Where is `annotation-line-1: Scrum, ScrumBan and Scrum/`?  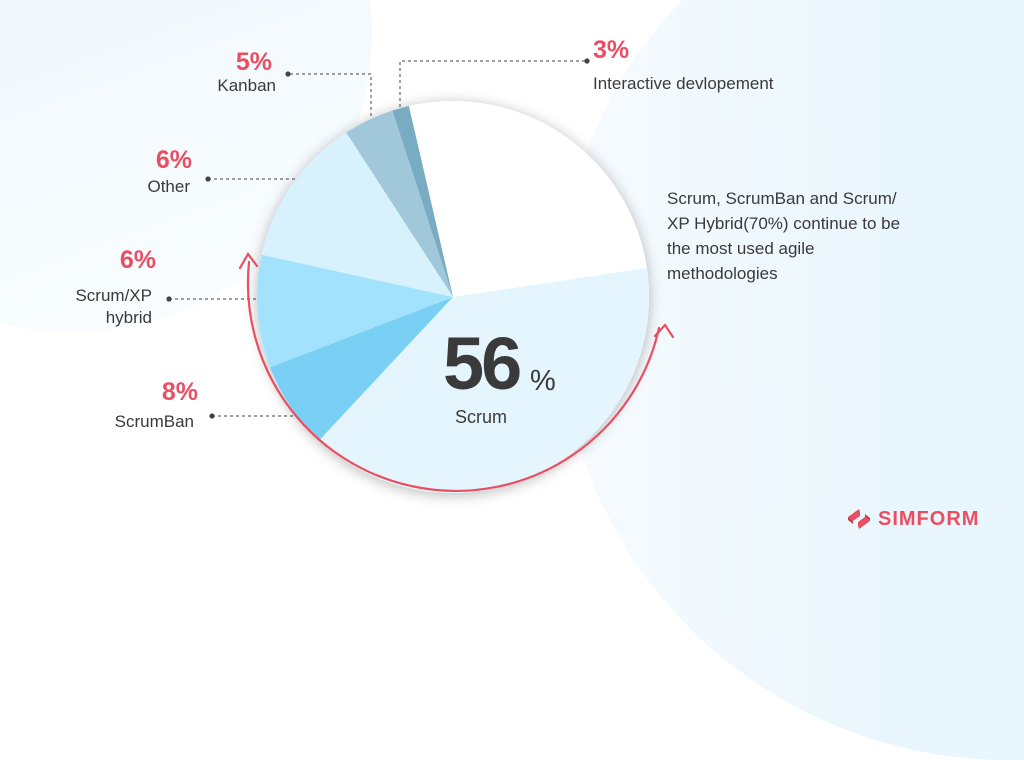 annotation-line-1: Scrum, ScrumBan and Scrum/ is located at coordinates (782, 198).